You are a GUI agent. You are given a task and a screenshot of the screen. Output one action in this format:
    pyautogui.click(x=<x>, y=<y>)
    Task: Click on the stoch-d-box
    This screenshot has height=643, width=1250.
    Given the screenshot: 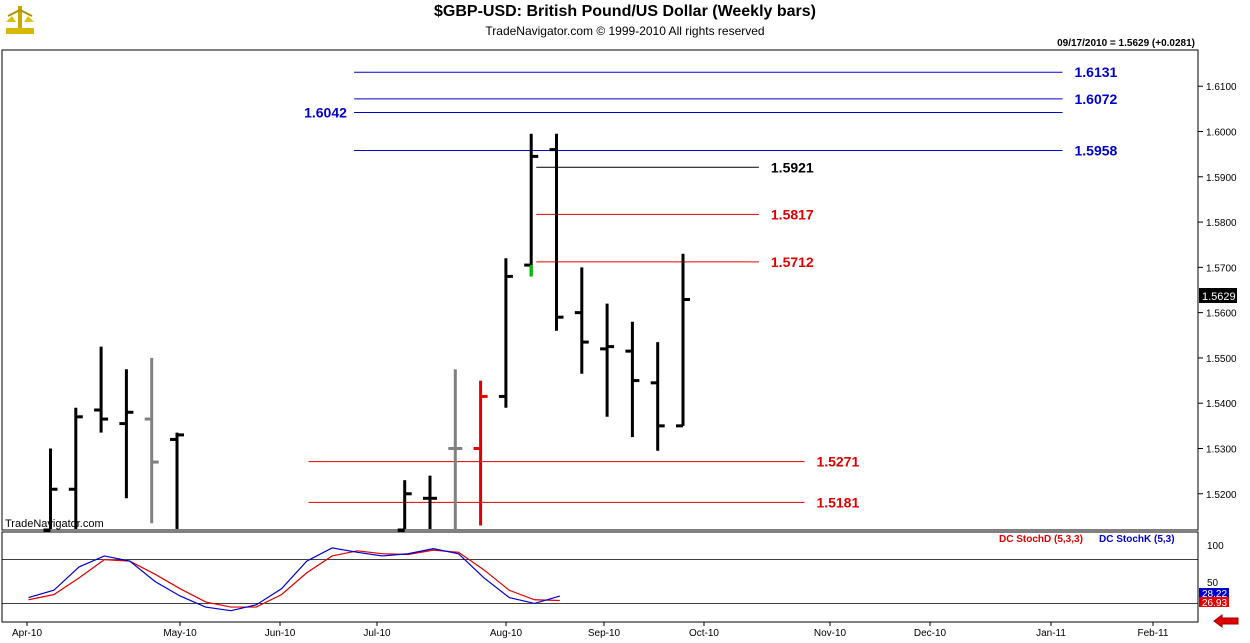 What is the action you would take?
    pyautogui.click(x=1214, y=602)
    